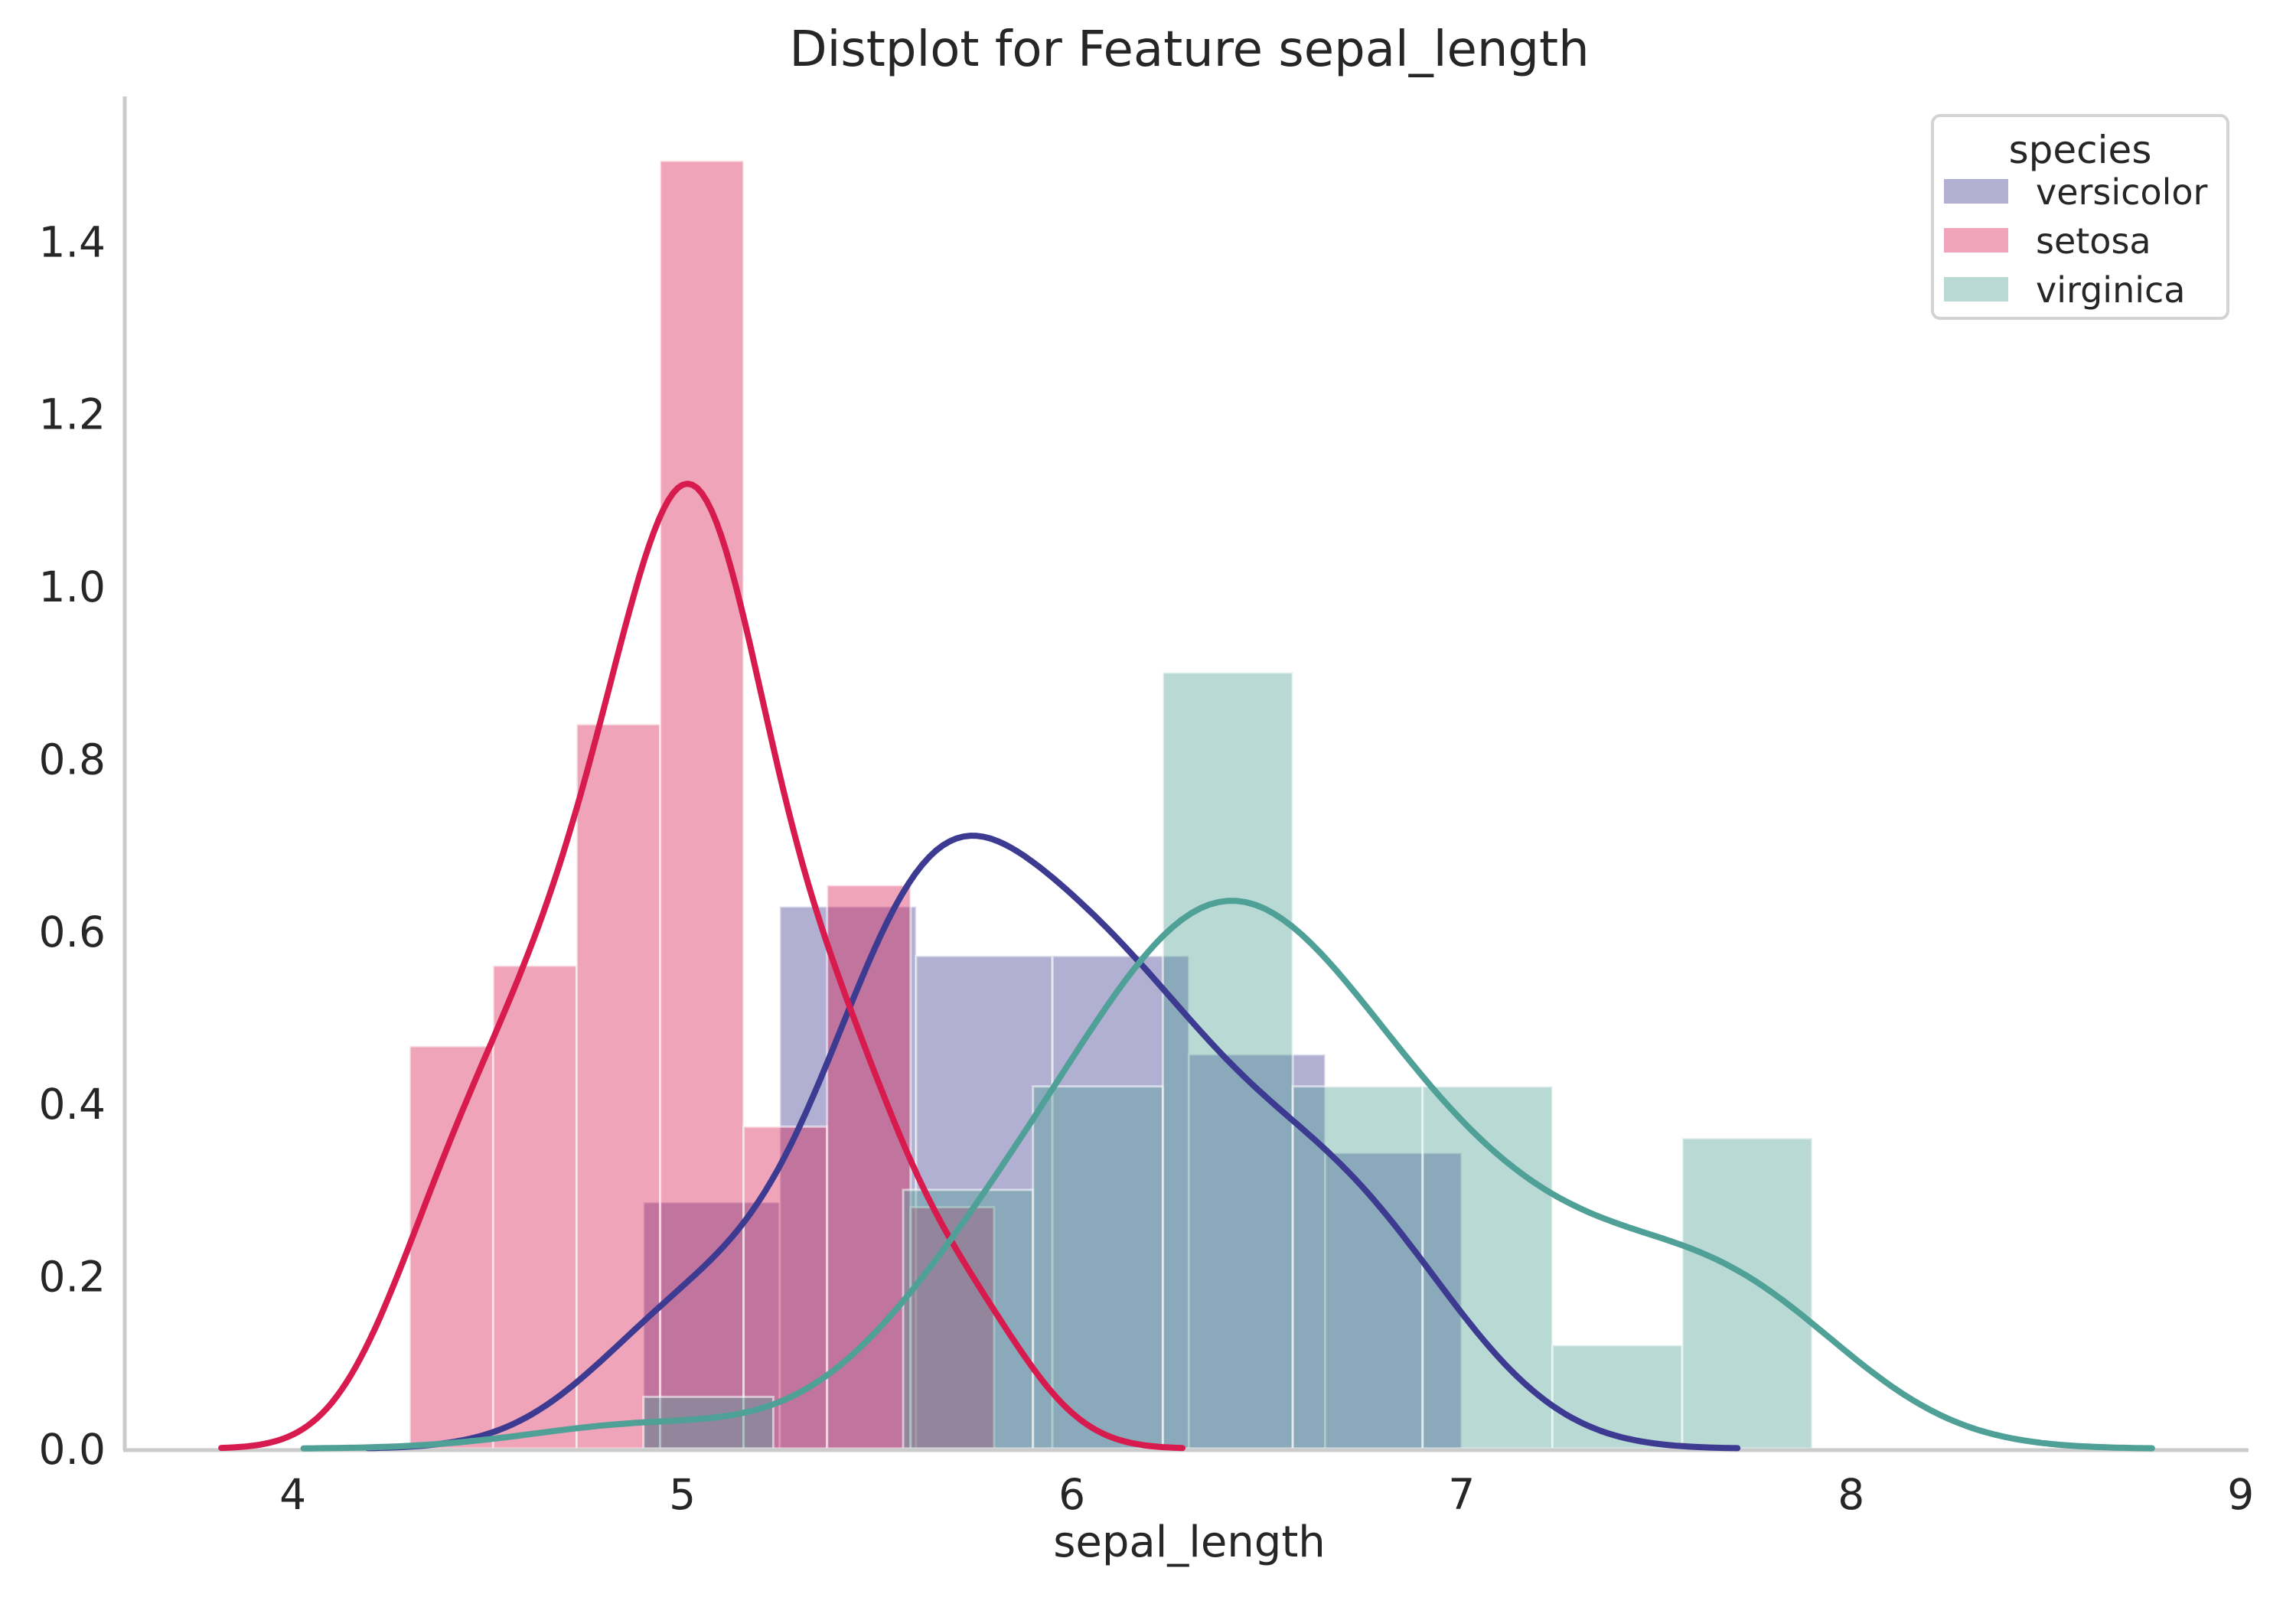 The width and height of the screenshot is (2296, 1607). What do you see at coordinates (1189, 1542) in the screenshot?
I see `x-axis-label: sepal_length` at bounding box center [1189, 1542].